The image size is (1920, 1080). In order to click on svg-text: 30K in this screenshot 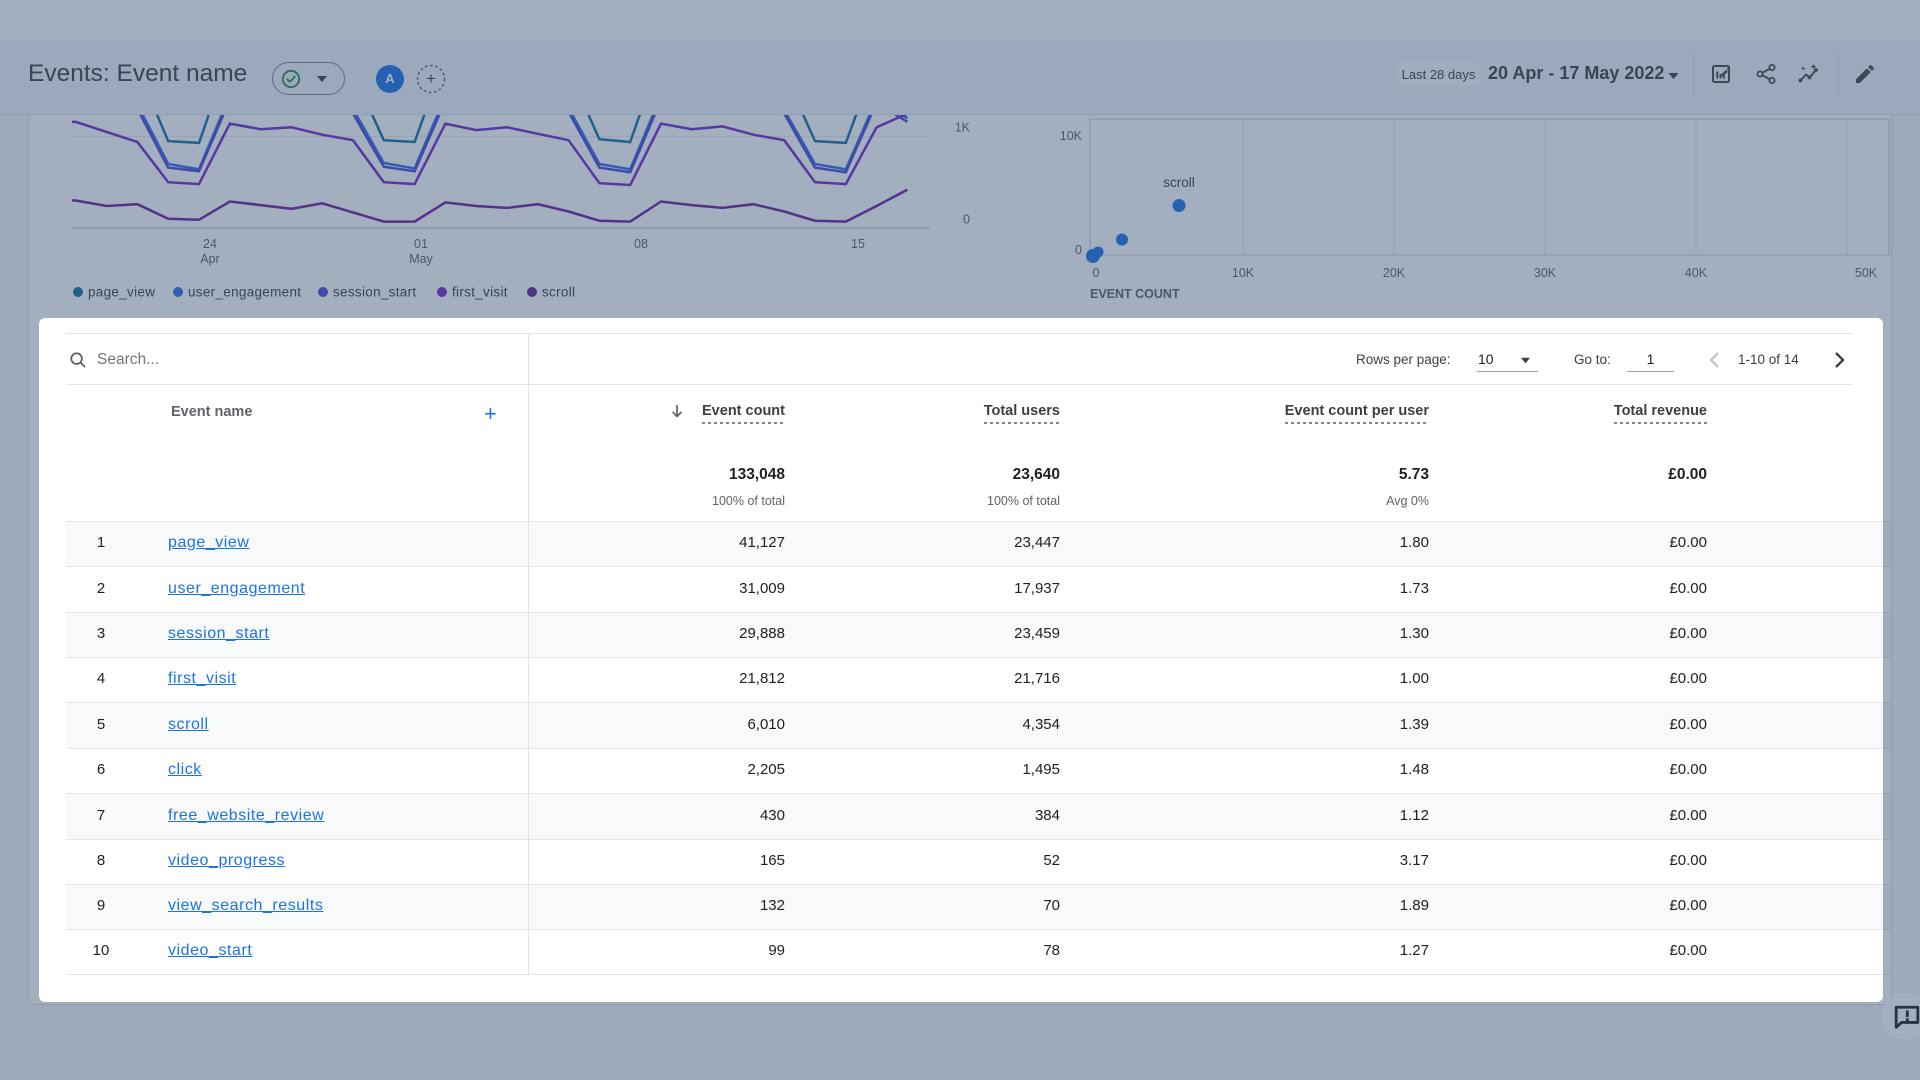, I will do `click(1545, 273)`.